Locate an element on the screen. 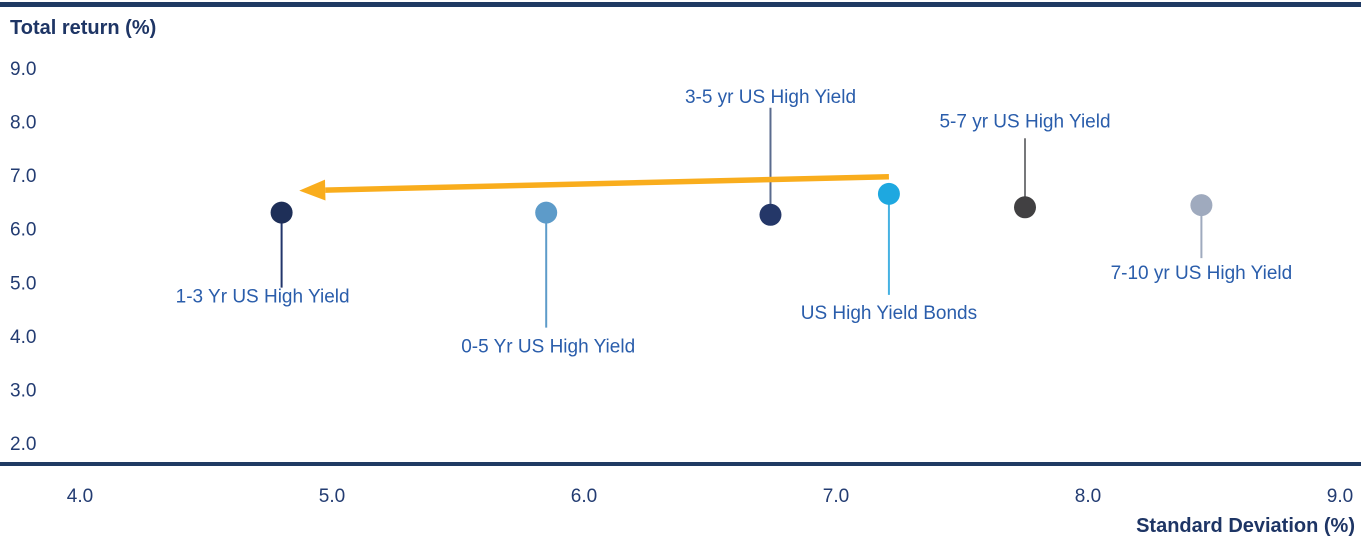  data-point-label: 3-5 yr US High Yield is located at coordinates (770, 97).